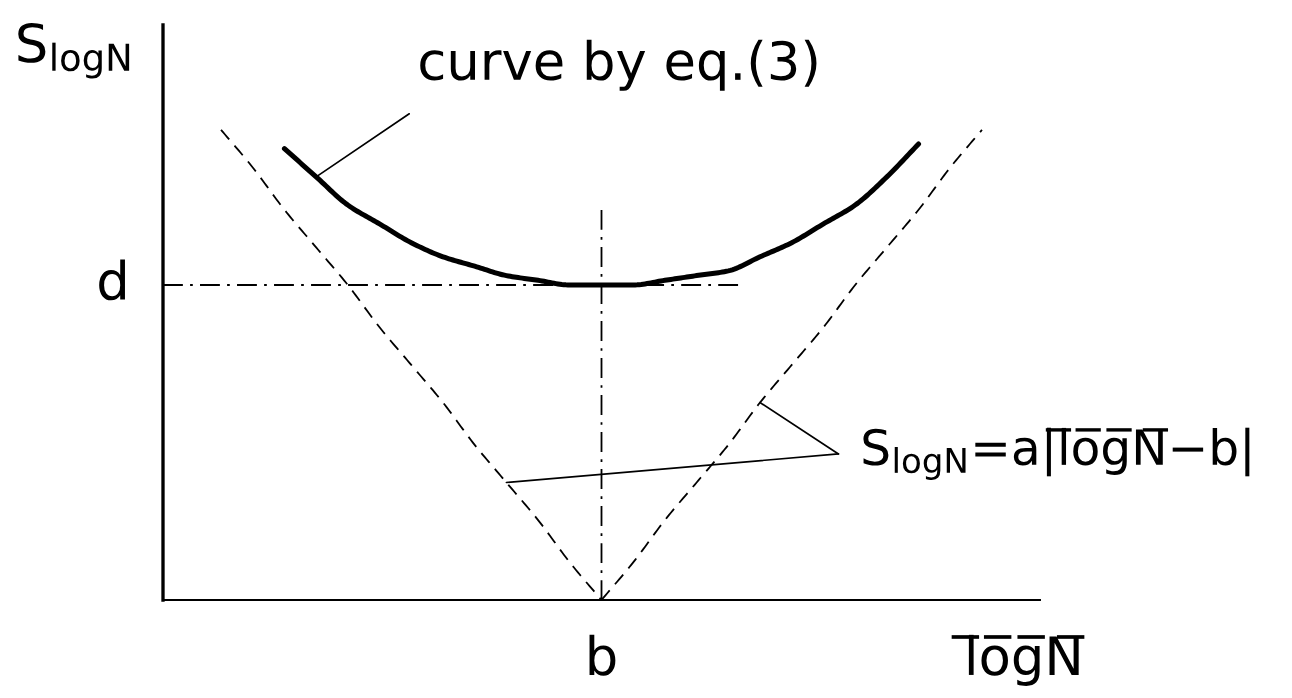 Image resolution: width=1292 pixels, height=698 pixels. Describe the element at coordinates (1056, 453) in the screenshot. I see `annotation: S$_{logN}$=a|l̅o̅g̅N̅−b|` at that location.